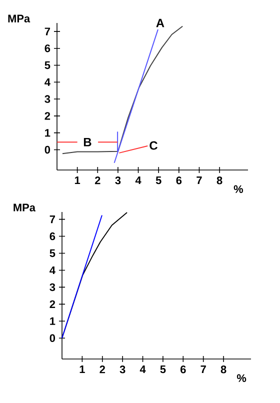  What do you see at coordinates (88, 142) in the screenshot?
I see `annotation: B` at bounding box center [88, 142].